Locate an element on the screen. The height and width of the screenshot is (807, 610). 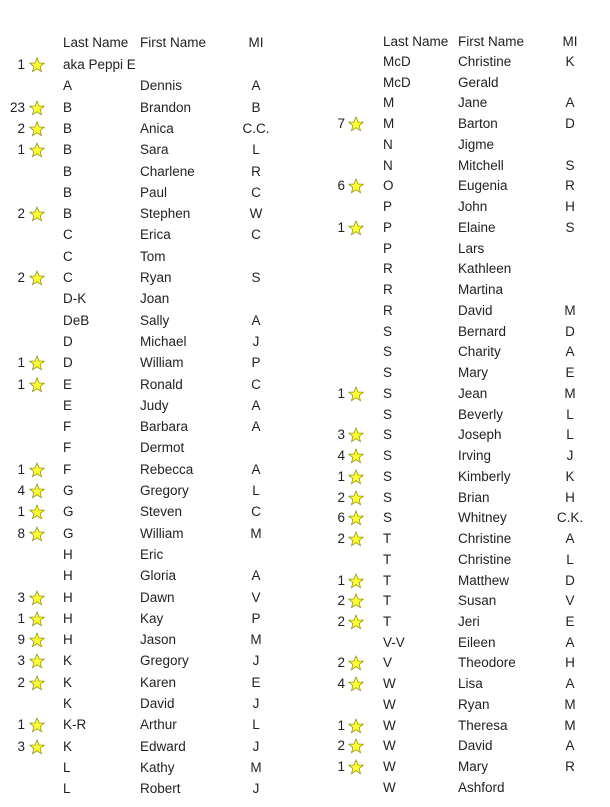
first-name: Eugenia is located at coordinates (483, 186).